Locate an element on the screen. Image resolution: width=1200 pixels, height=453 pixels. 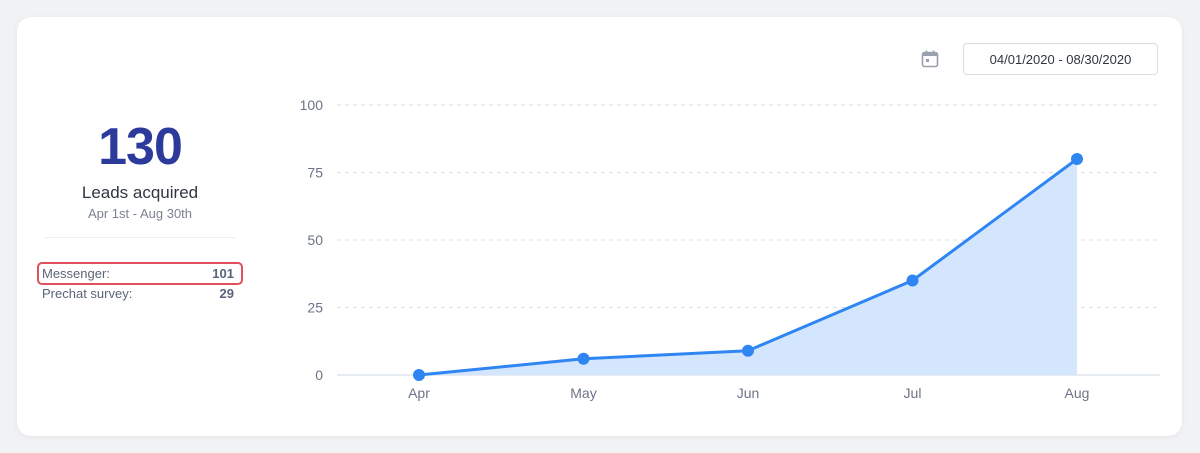
y-tick-label: 25 is located at coordinates (315, 308).